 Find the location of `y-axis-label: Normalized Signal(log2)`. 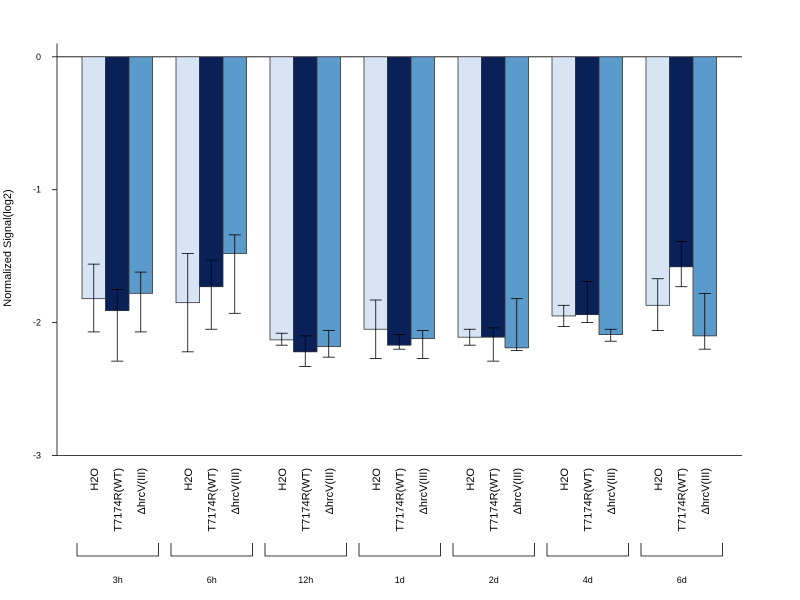

y-axis-label: Normalized Signal(log2) is located at coordinates (8, 247).